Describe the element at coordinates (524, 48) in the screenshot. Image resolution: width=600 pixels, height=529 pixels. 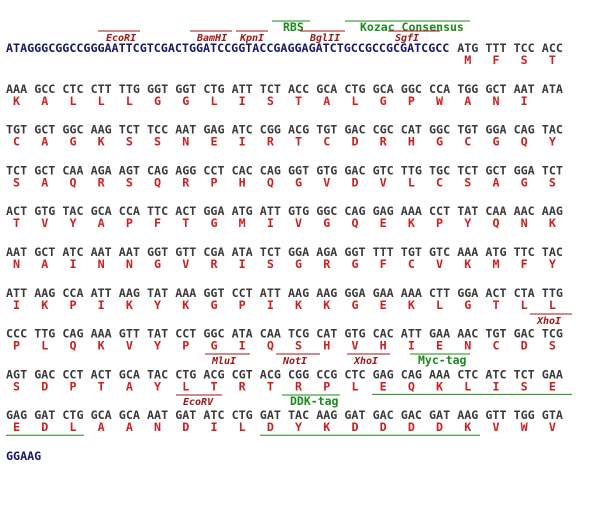
I see `codon: TCC` at that location.